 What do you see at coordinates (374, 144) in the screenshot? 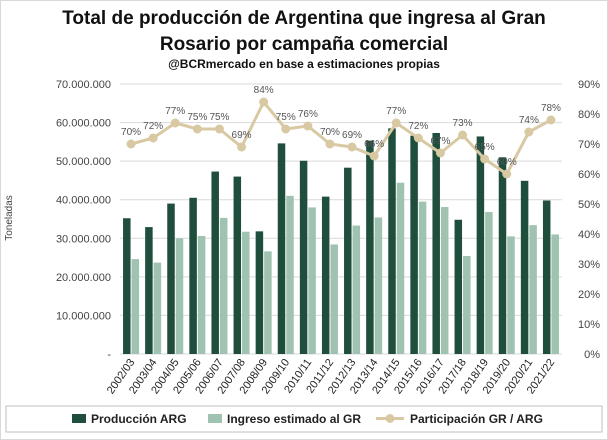
I see `data-label: 66%` at bounding box center [374, 144].